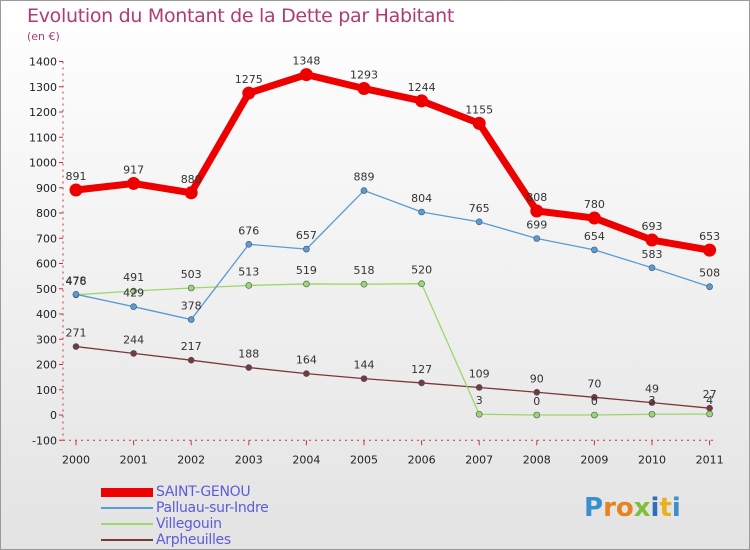 The image size is (750, 550). What do you see at coordinates (46, 264) in the screenshot?
I see `y-tick-label: 600` at bounding box center [46, 264].